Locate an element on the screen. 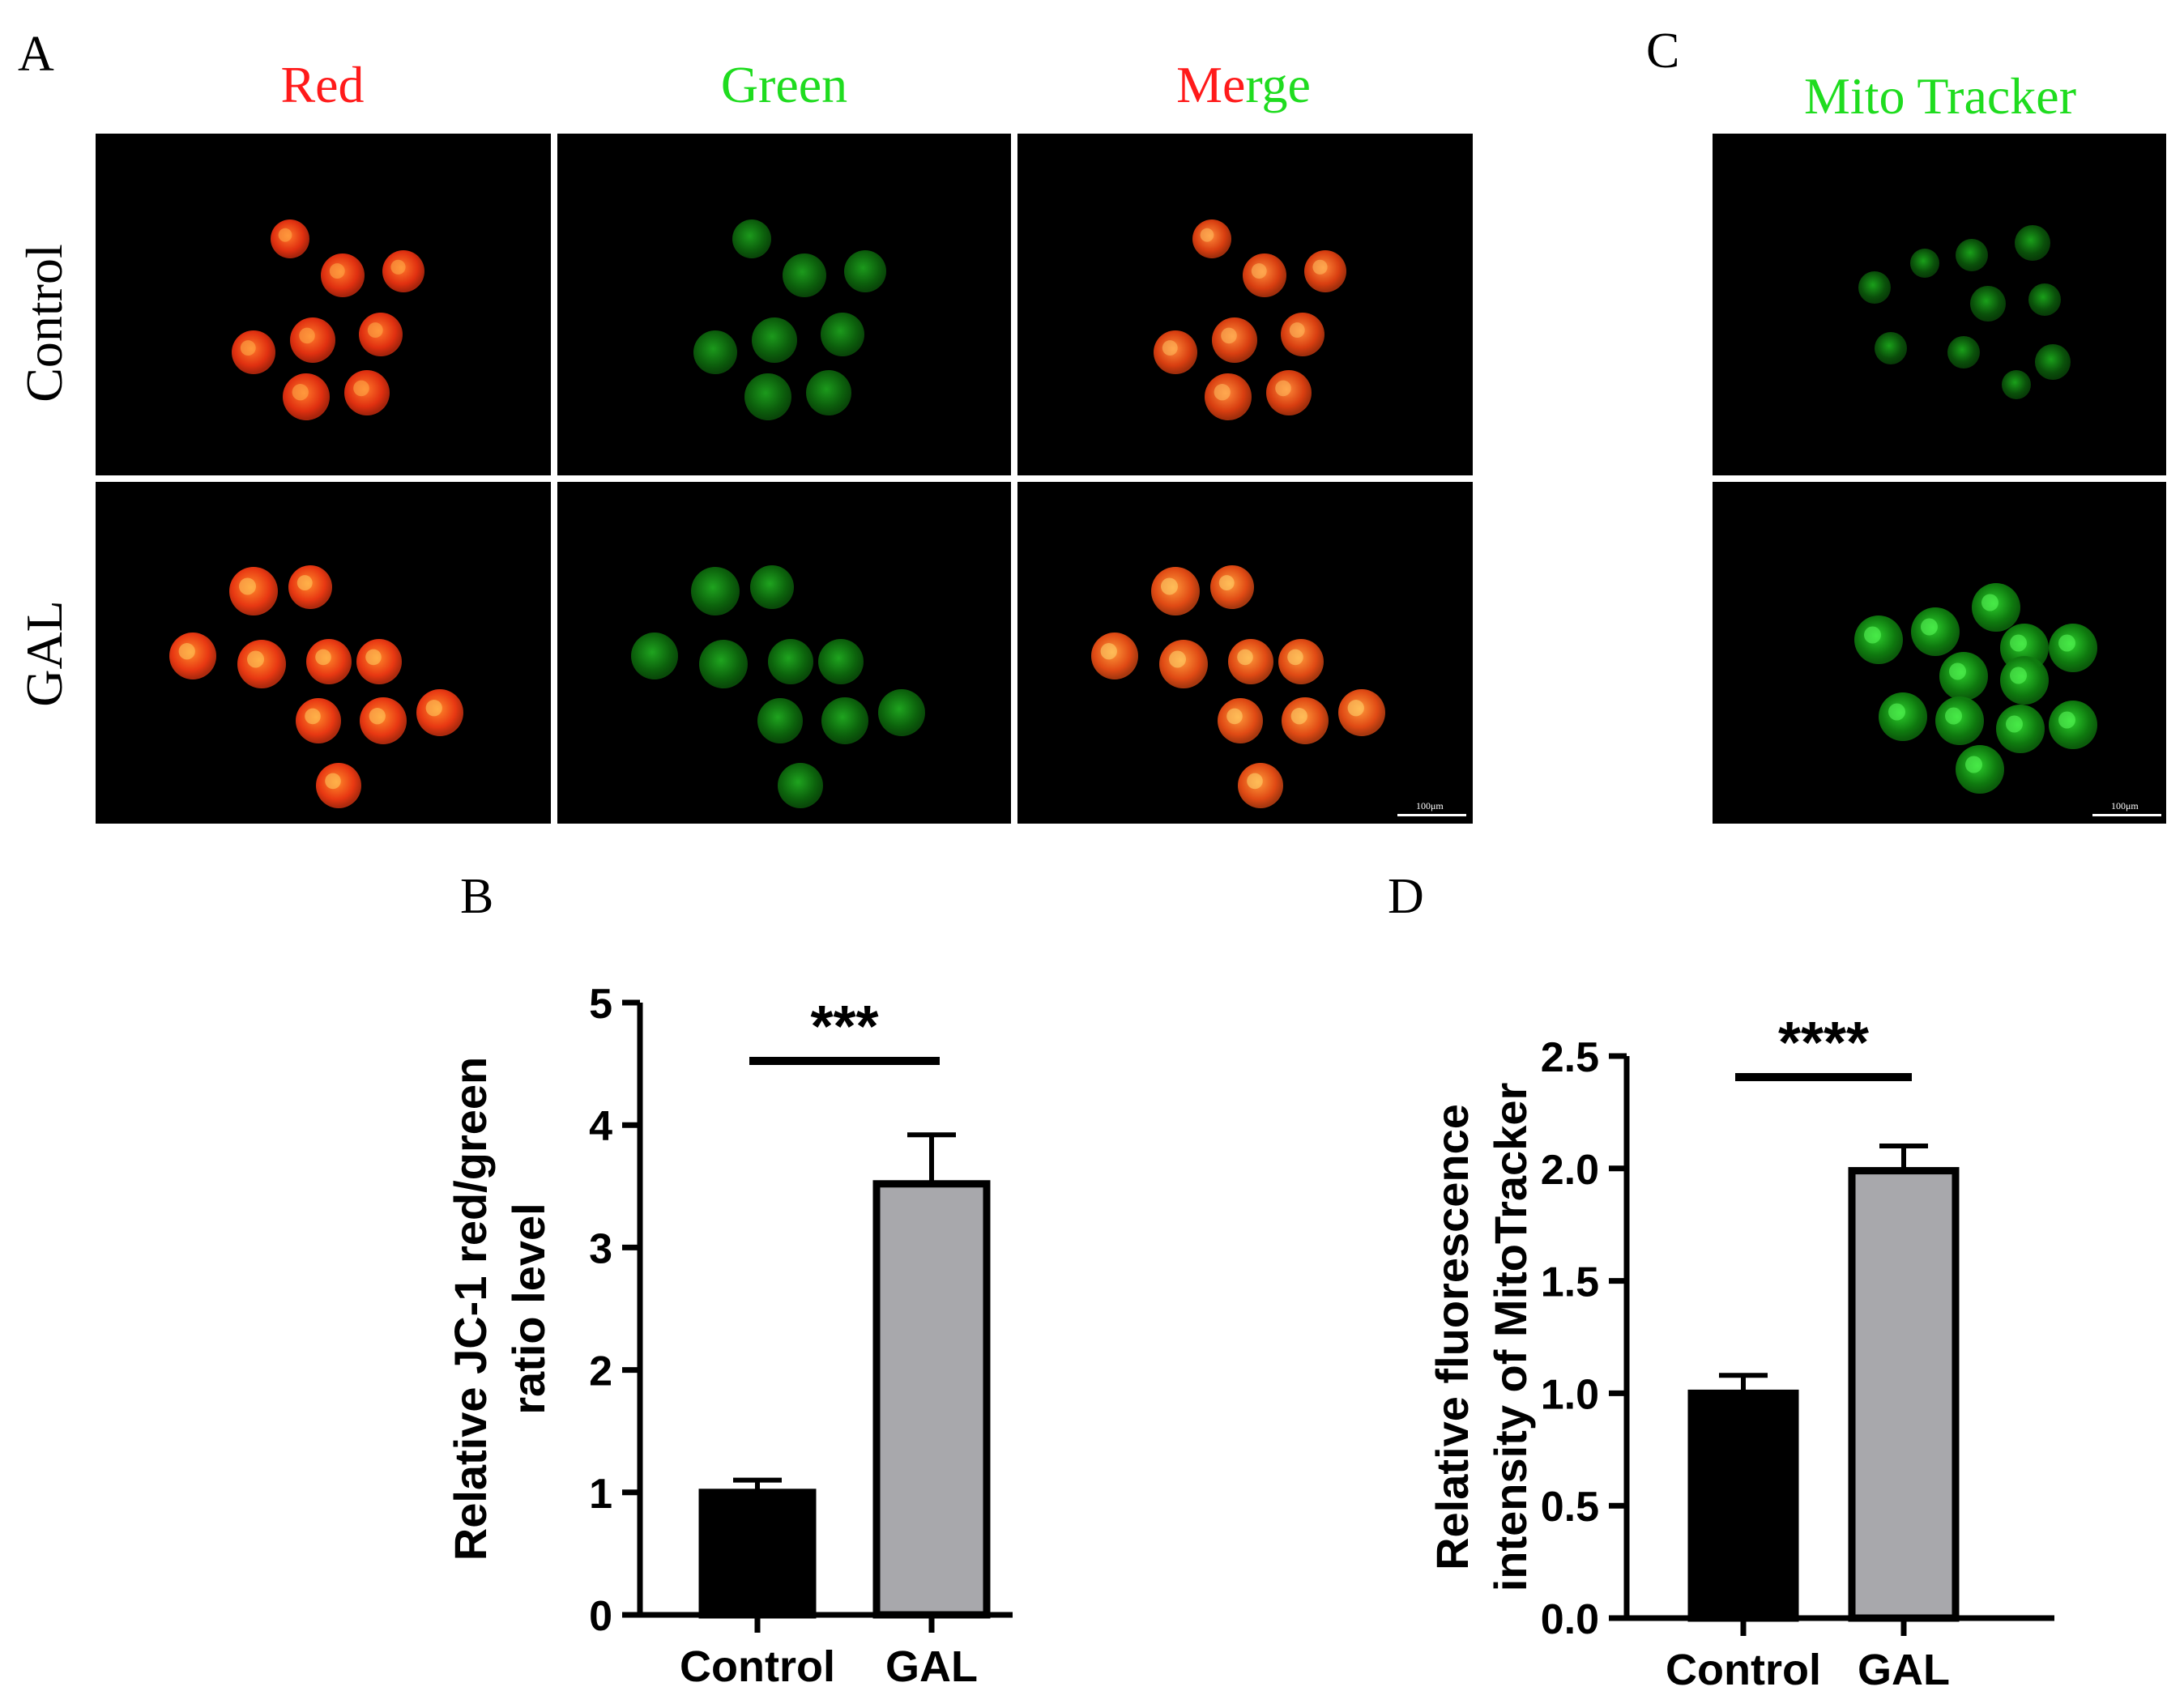  image-mito-gal is located at coordinates (1939, 653).